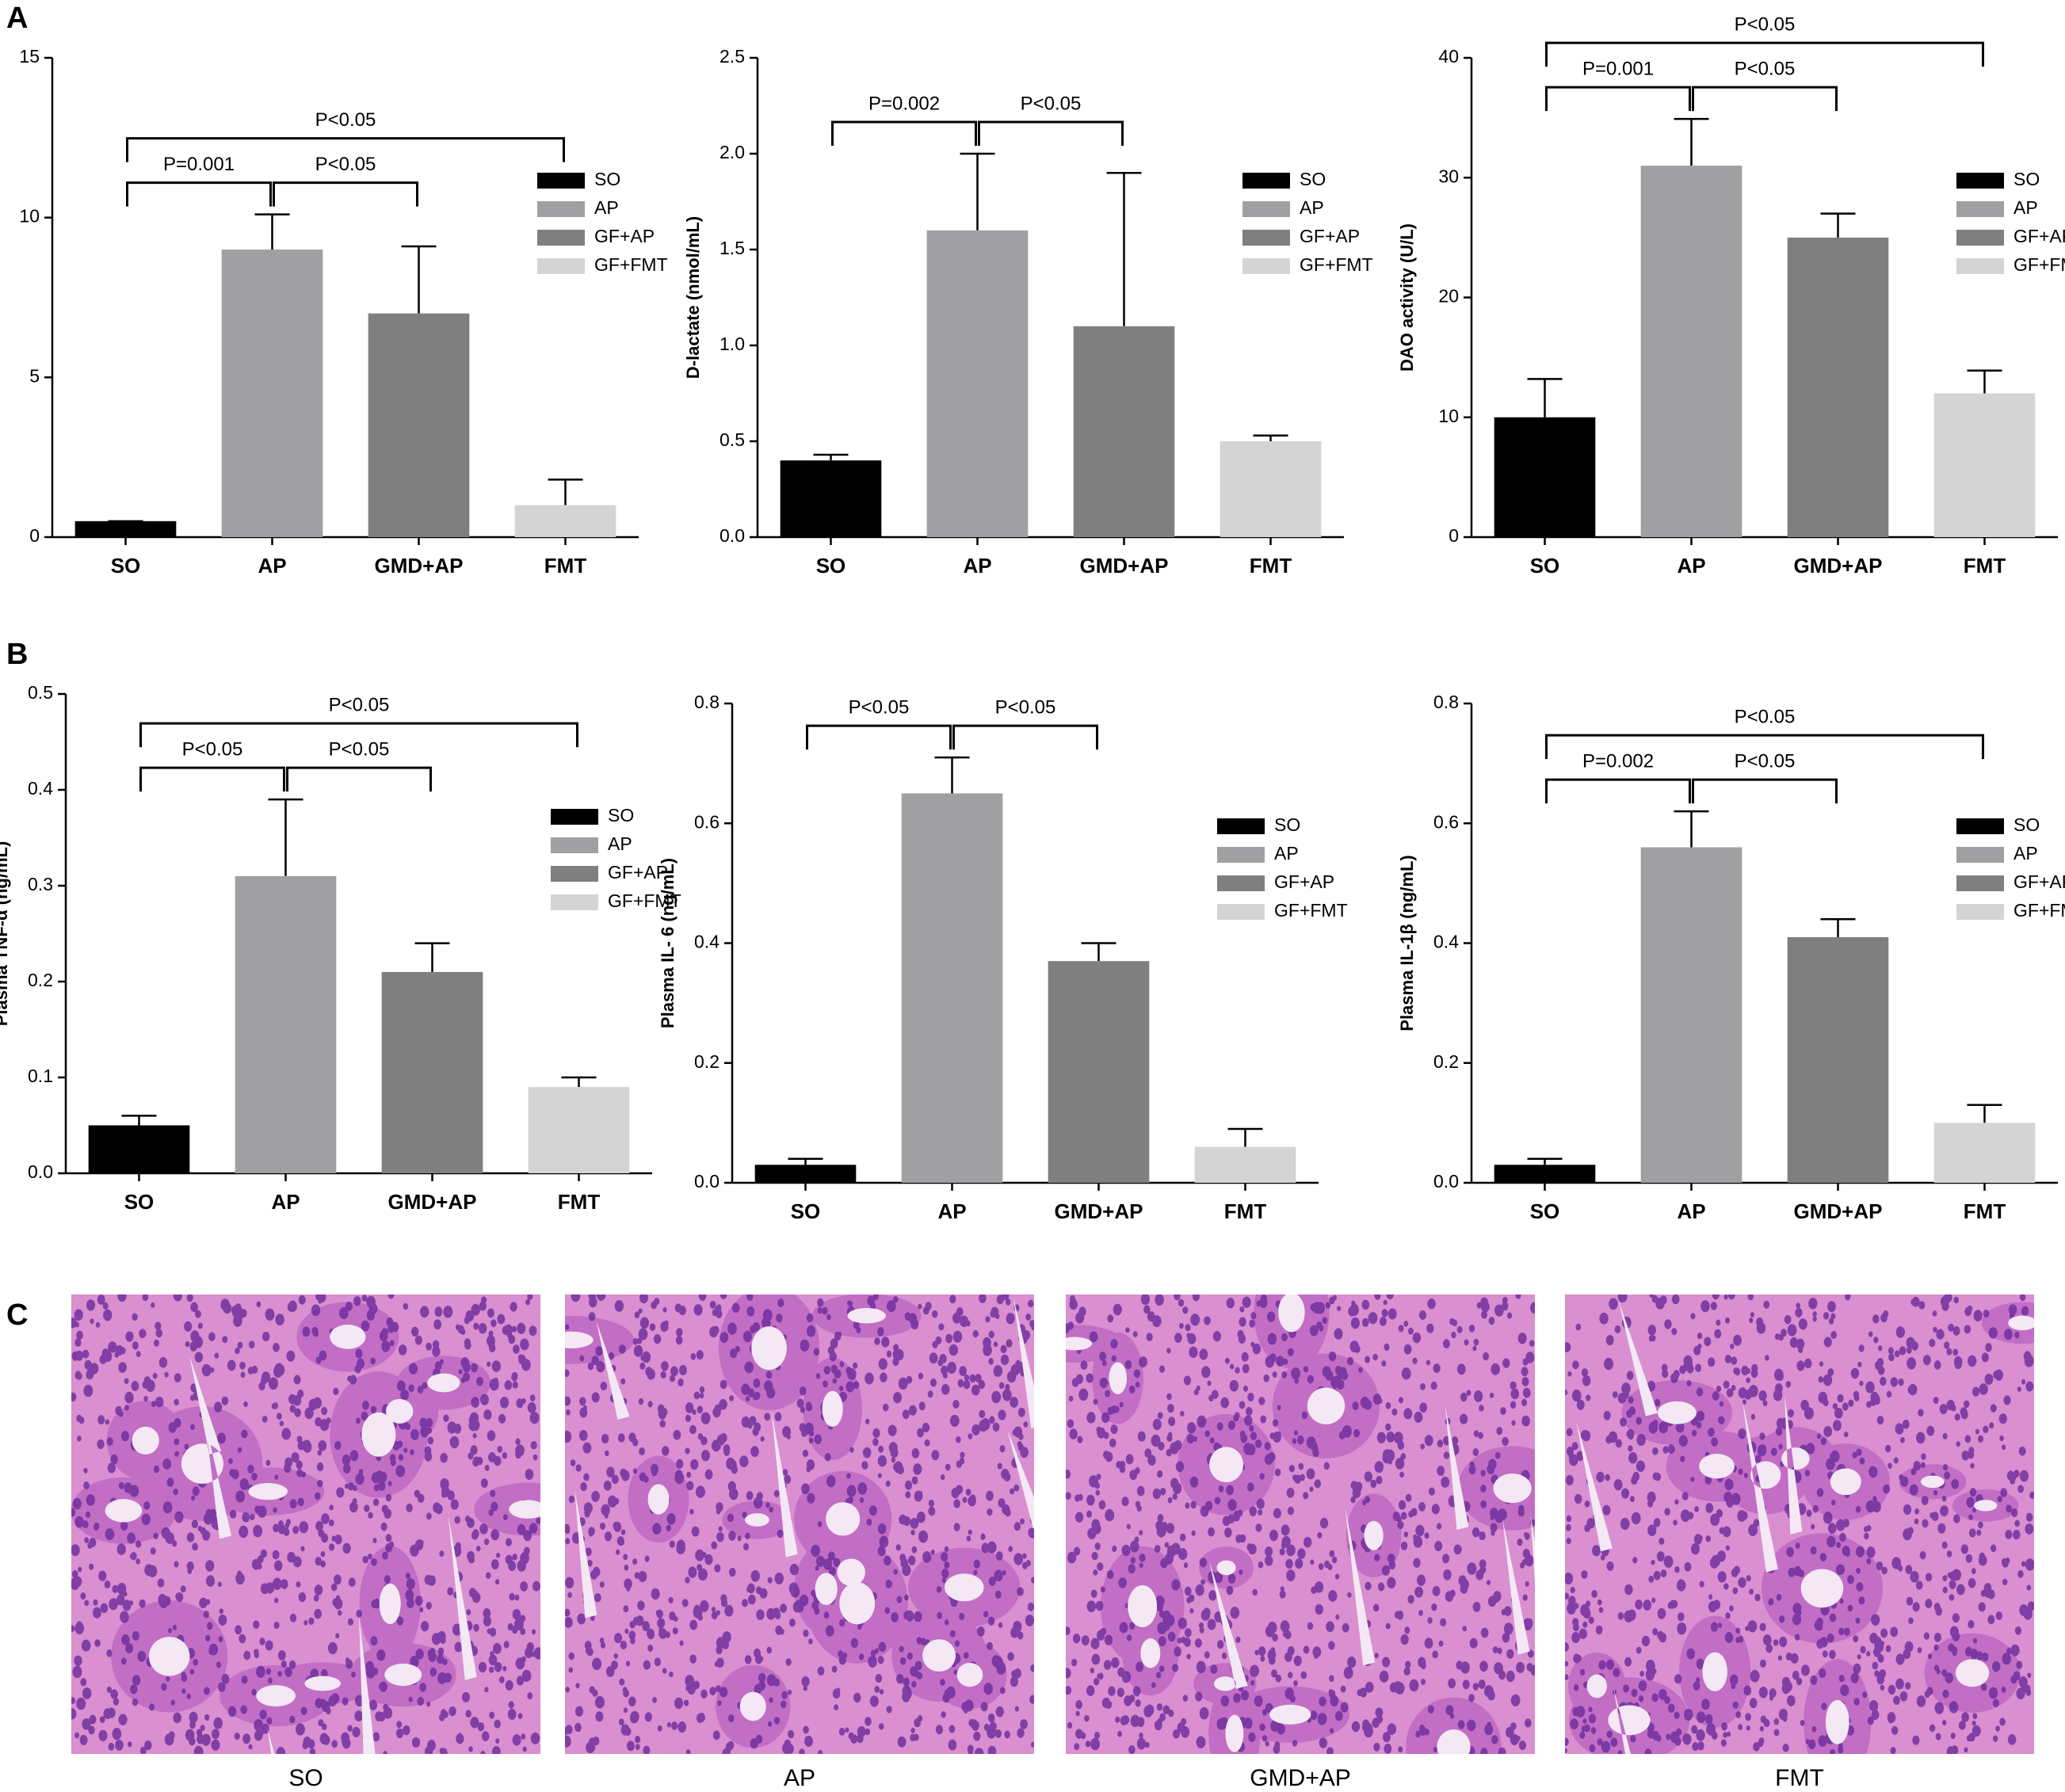 Image resolution: width=2065 pixels, height=1792 pixels. Describe the element at coordinates (668, 943) in the screenshot. I see `y-axis-label: Plasma IL- 6 (ng/mL)` at that location.